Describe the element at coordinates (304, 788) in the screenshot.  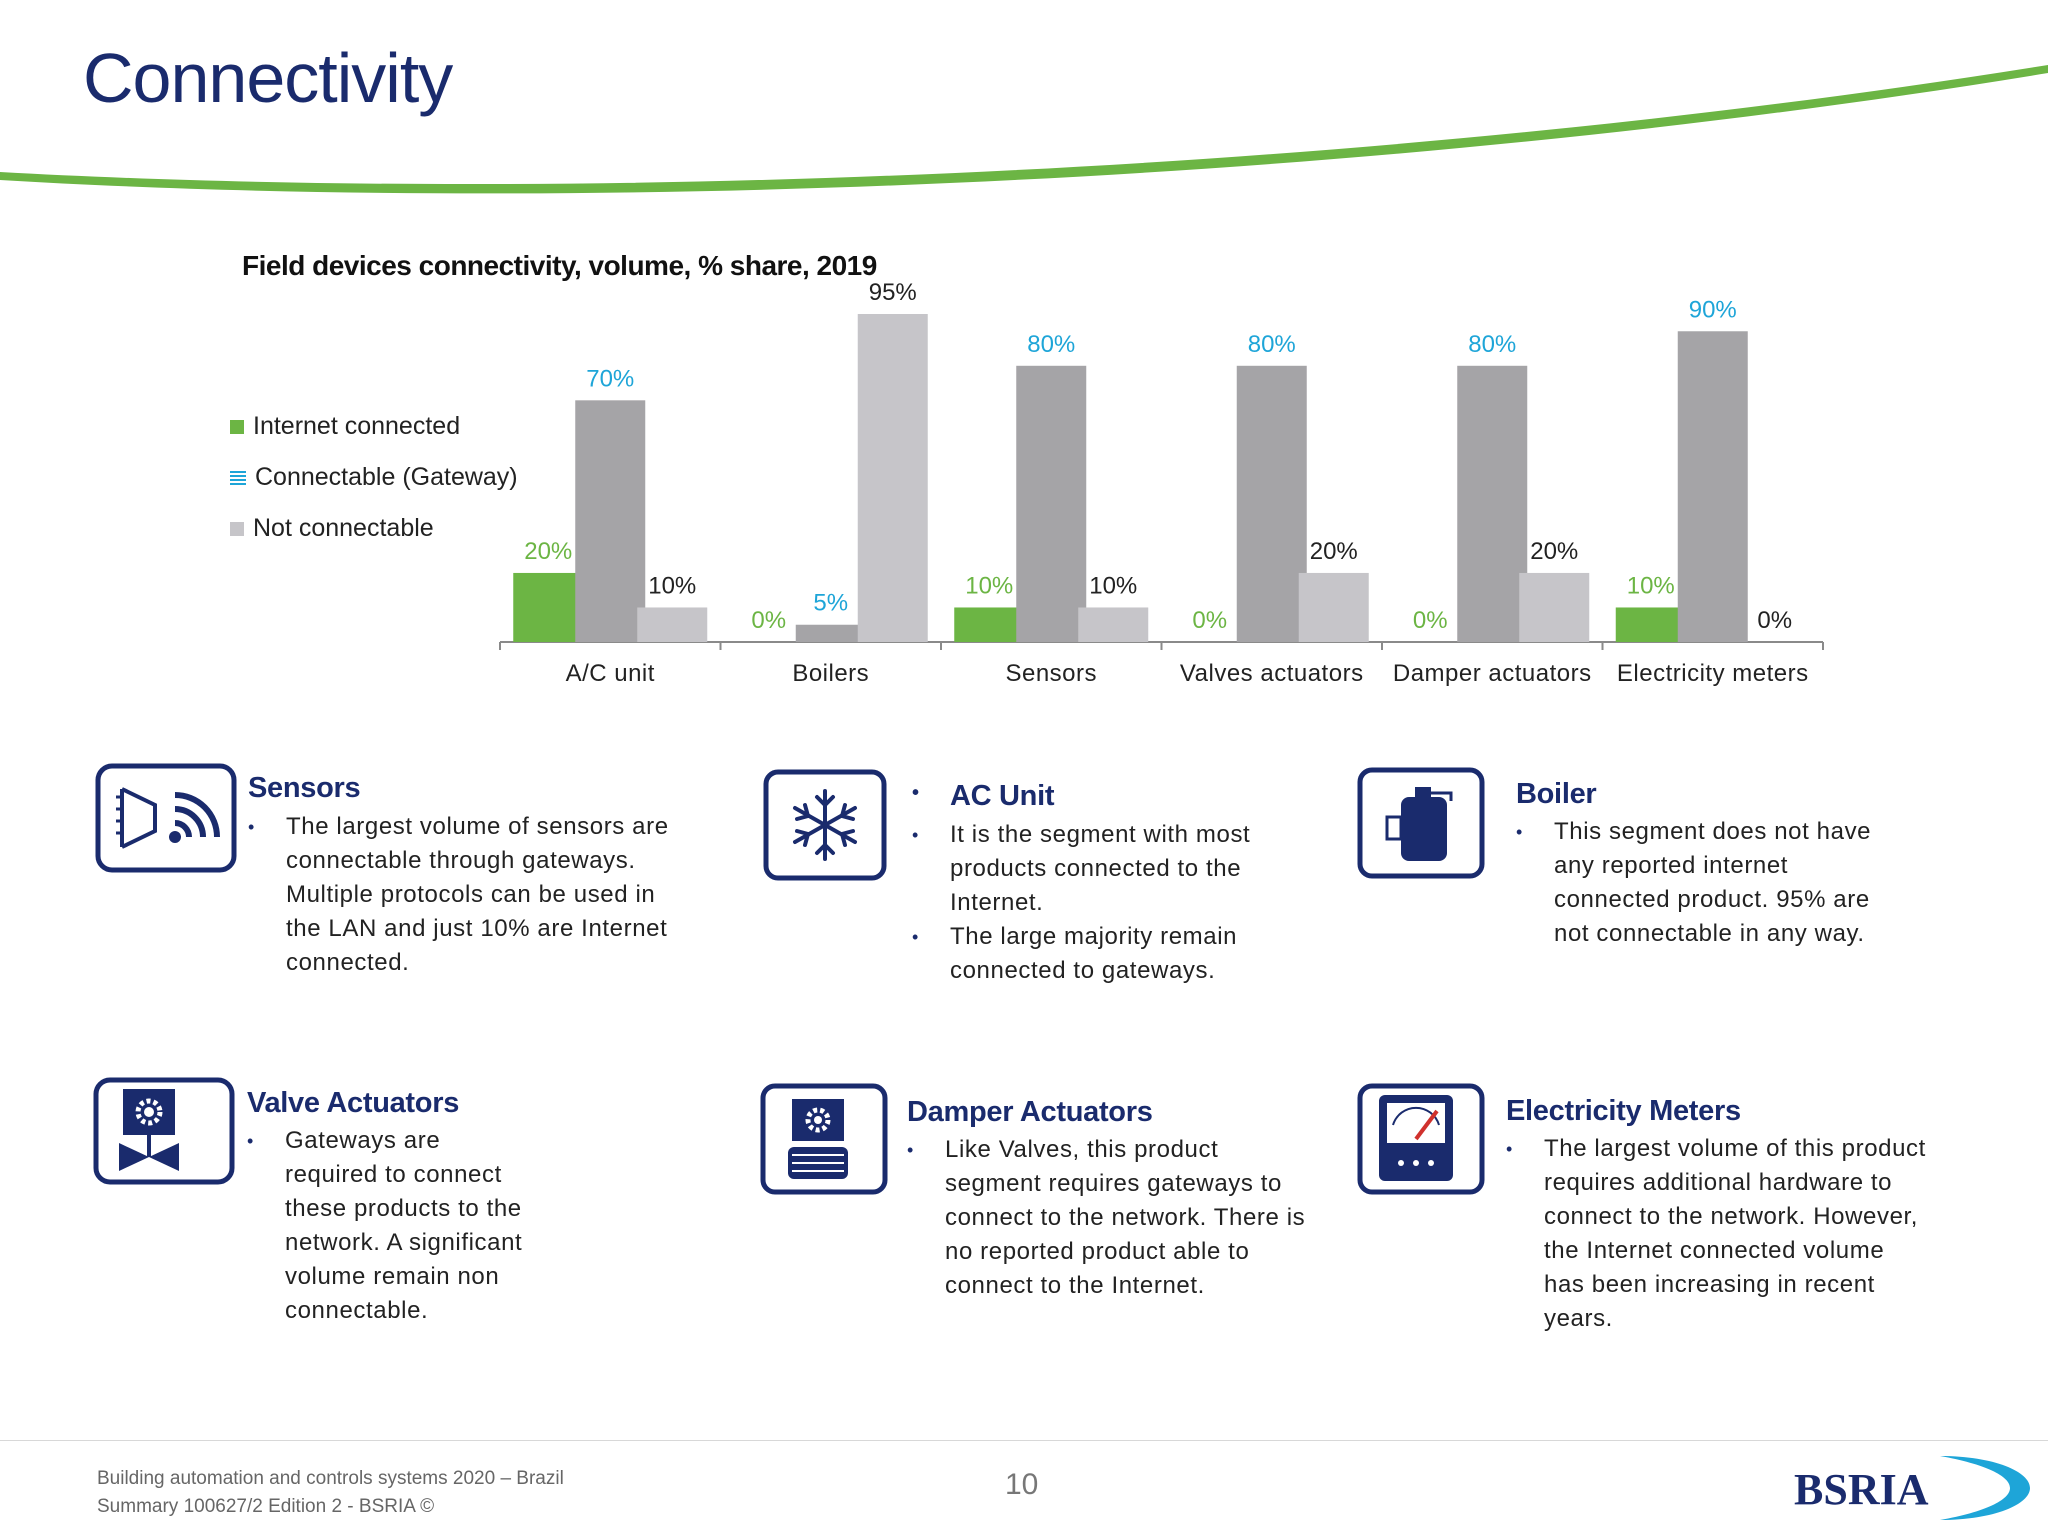
I see `card-title-sensors: Sensors` at that location.